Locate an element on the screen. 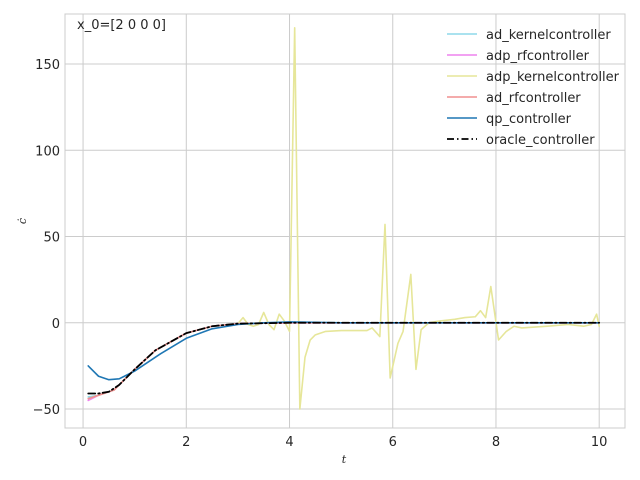 The width and height of the screenshot is (640, 480). series-line-qp-controller is located at coordinates (343, 351).